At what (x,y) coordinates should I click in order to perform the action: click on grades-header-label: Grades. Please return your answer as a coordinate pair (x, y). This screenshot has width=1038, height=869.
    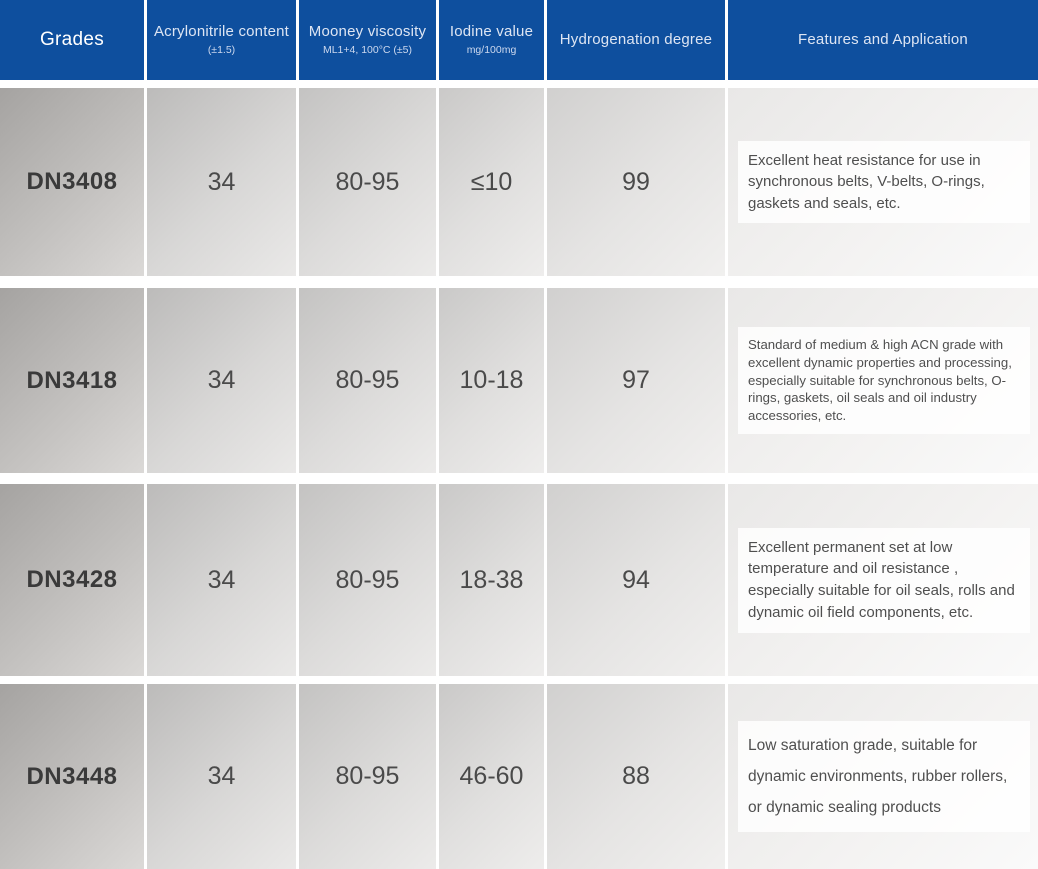
    Looking at the image, I should click on (72, 40).